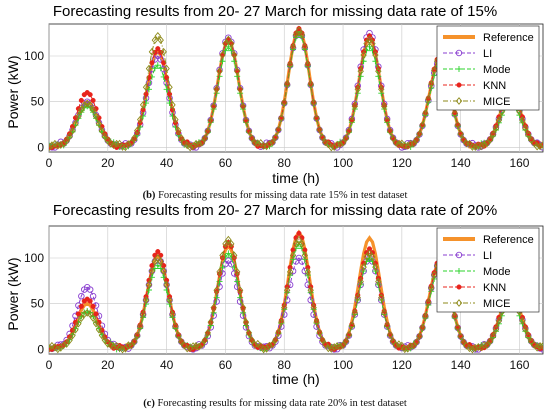  I want to click on x-tick-label: 140, so click(461, 163).